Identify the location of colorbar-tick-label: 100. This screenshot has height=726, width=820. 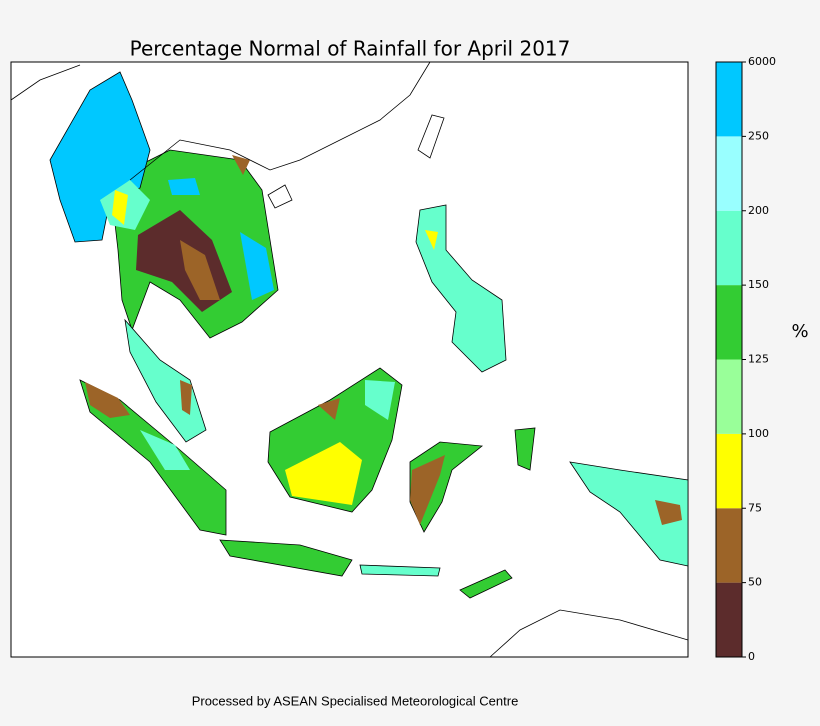
(758, 433).